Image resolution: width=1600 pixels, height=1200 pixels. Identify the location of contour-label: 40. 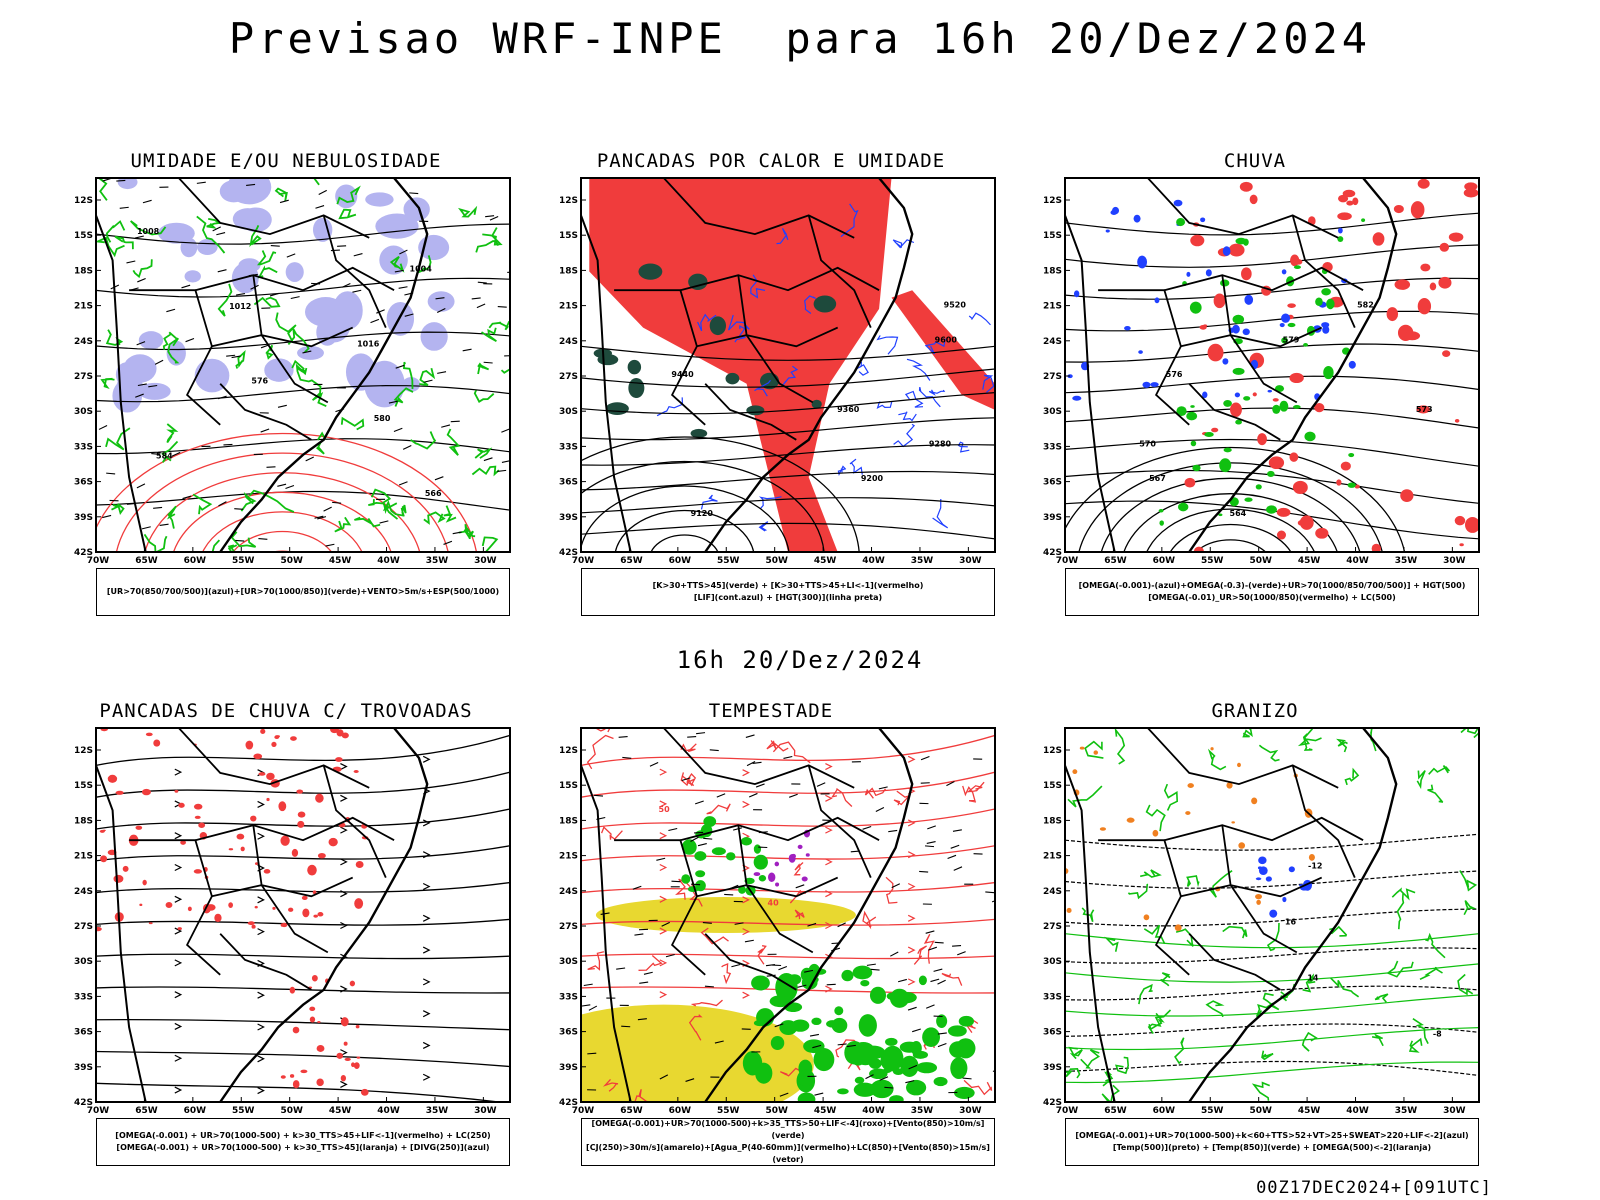
(774, 903).